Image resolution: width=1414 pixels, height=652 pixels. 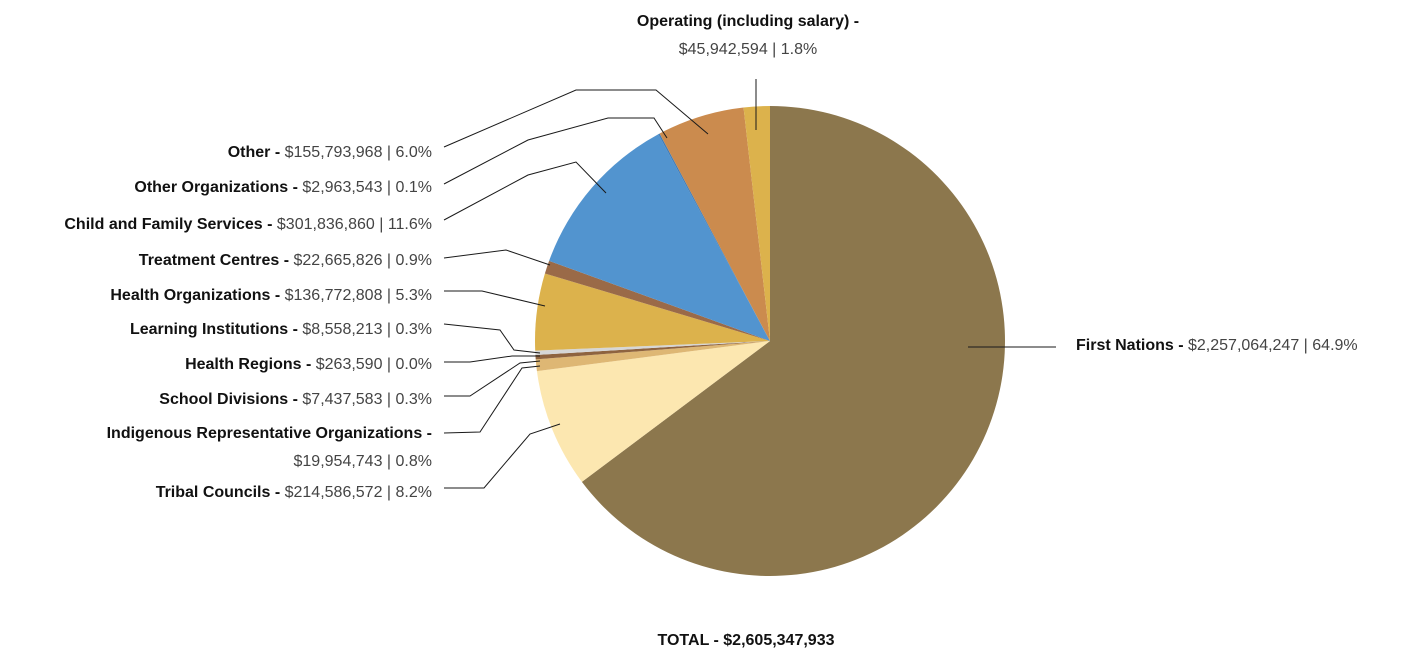 I want to click on label-value-school-divisions: $7,437,583 | 0.3%, so click(x=365, y=399).